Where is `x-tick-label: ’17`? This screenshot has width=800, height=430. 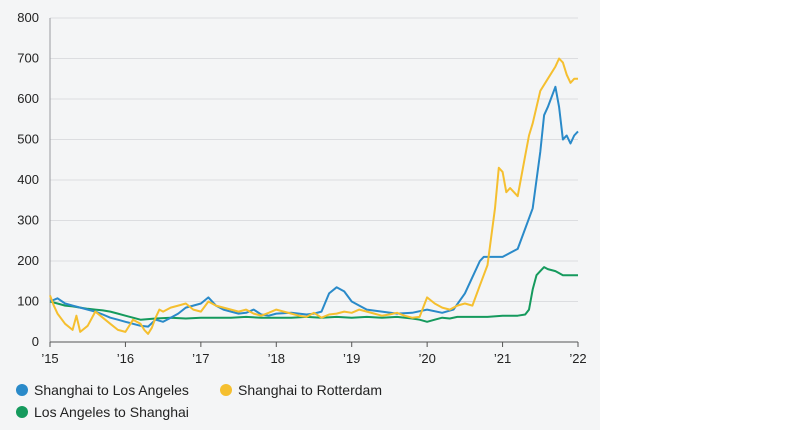
x-tick-label: ’17 is located at coordinates (200, 358).